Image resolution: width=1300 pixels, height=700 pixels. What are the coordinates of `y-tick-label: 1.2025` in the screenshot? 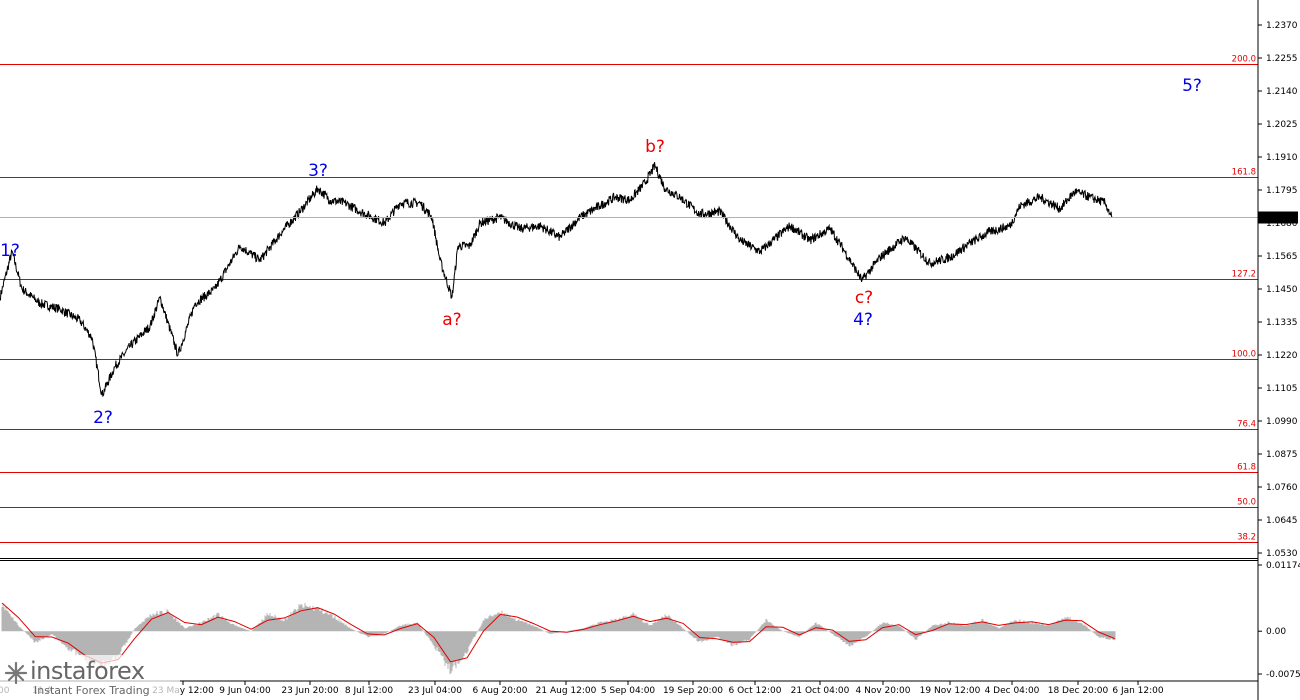 It's located at (1282, 125).